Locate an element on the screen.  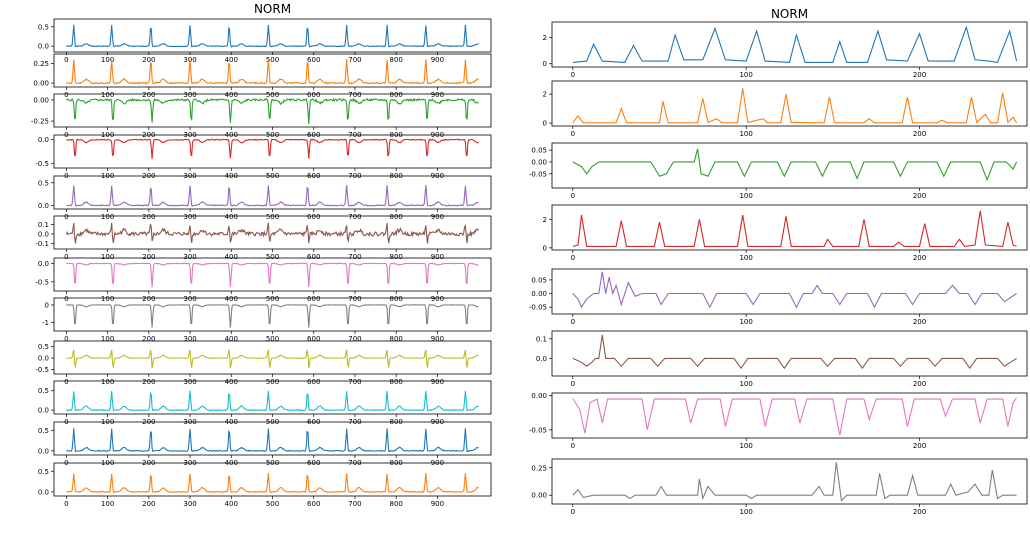
panel-8: 0.25 0.00 0 100 200 is located at coordinates (779, 487).